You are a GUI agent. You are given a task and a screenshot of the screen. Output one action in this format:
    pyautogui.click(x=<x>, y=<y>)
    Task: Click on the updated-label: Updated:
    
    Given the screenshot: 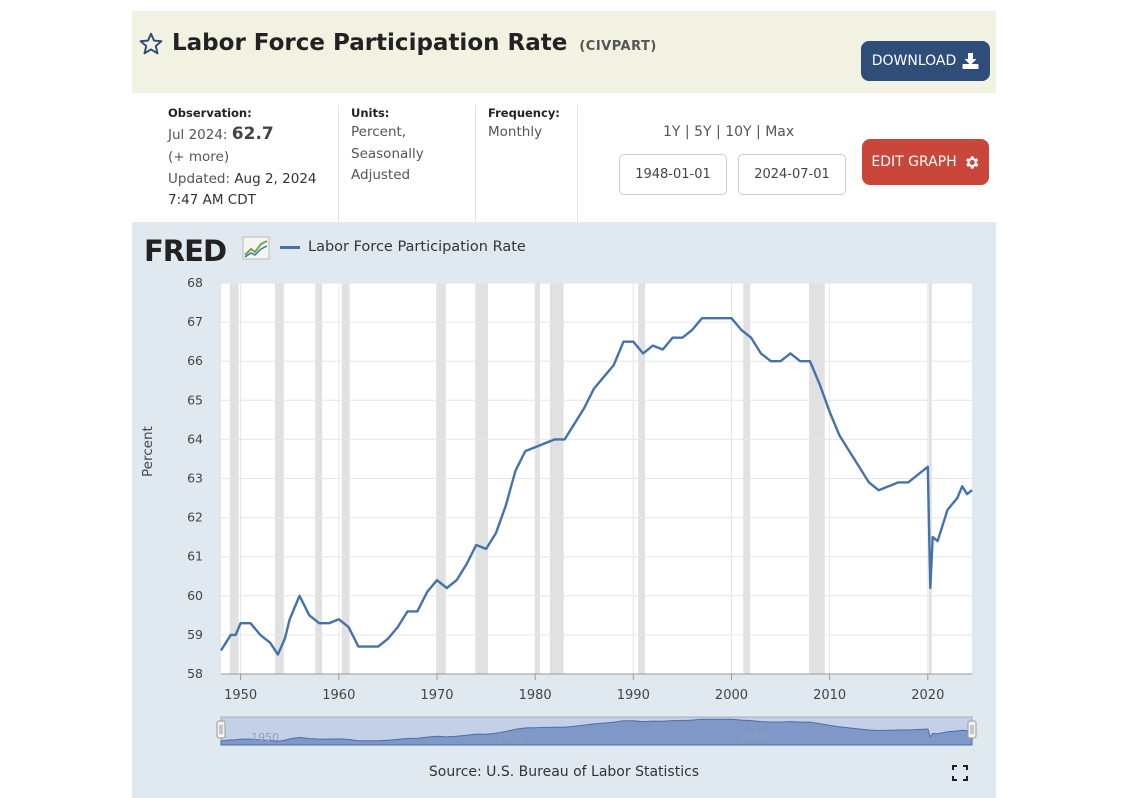 What is the action you would take?
    pyautogui.click(x=199, y=178)
    